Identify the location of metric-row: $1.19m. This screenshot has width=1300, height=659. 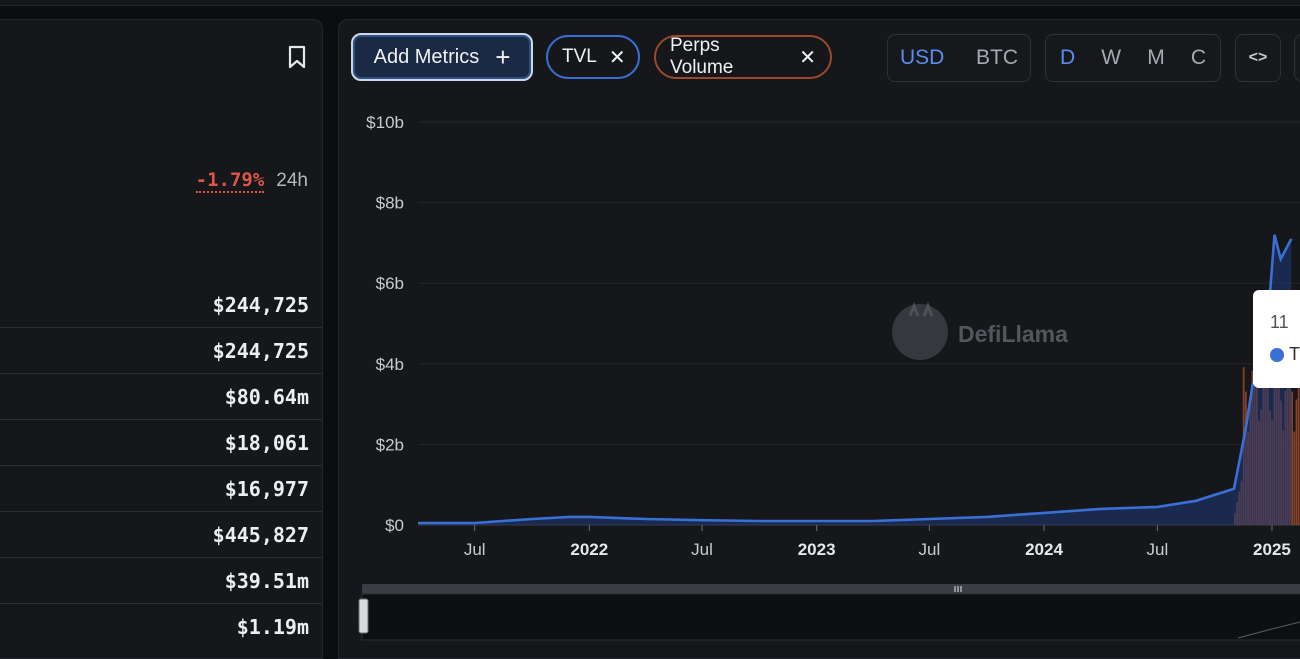
(161, 627).